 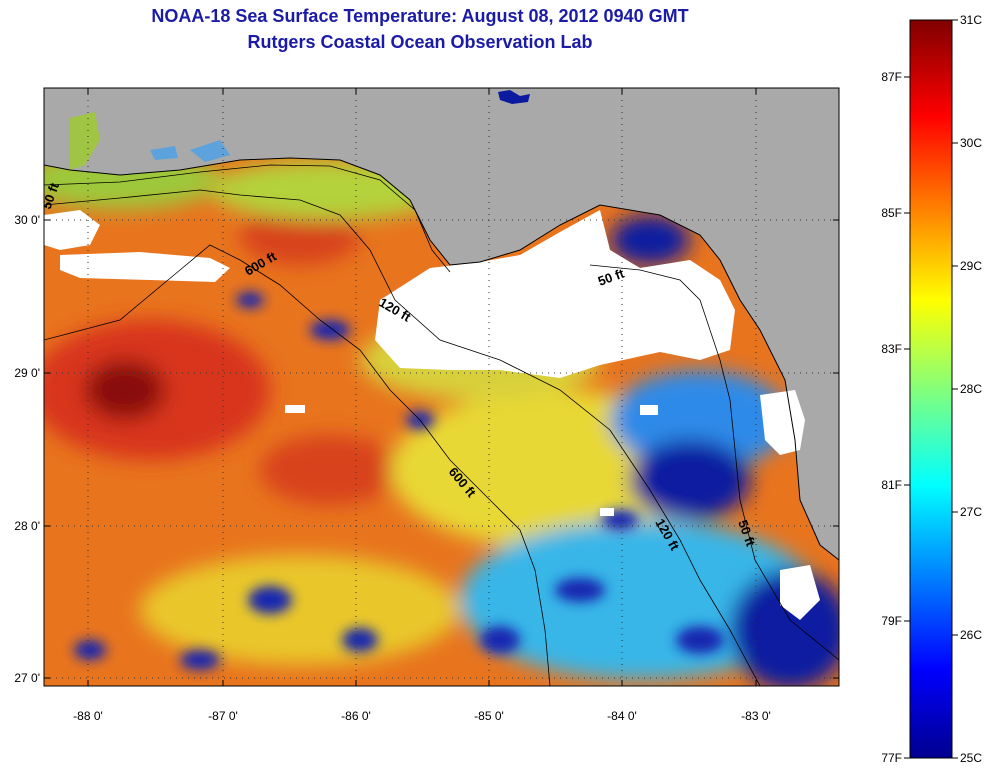 I want to click on lon-tick-label: -88 0', so click(x=88, y=716).